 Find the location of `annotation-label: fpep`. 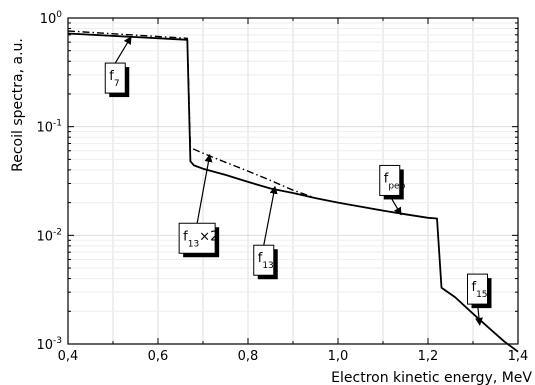

annotation-label: fpep is located at coordinates (395, 181).